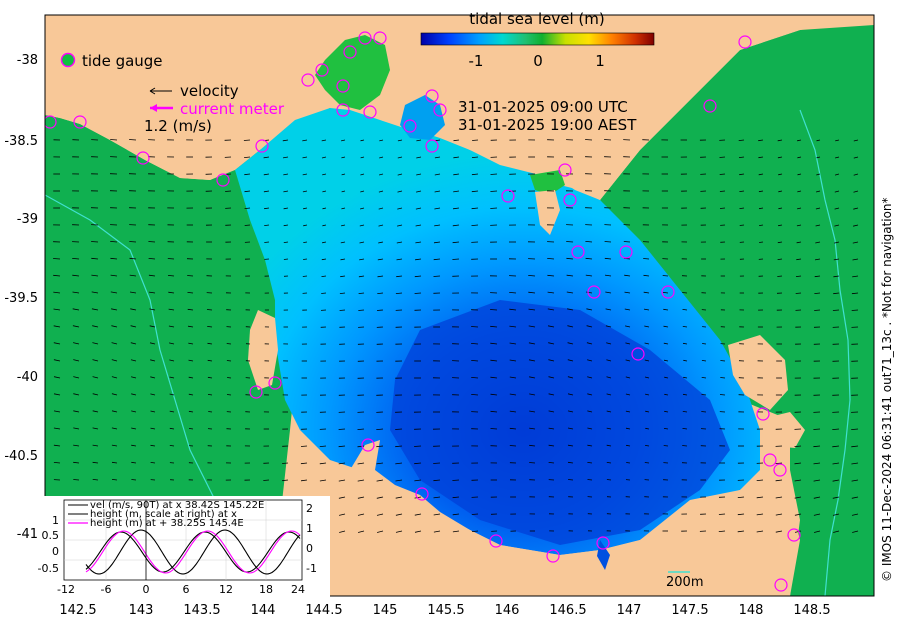 This screenshot has width=900, height=622. What do you see at coordinates (323, 610) in the screenshot?
I see `lon-label: 144.5` at bounding box center [323, 610].